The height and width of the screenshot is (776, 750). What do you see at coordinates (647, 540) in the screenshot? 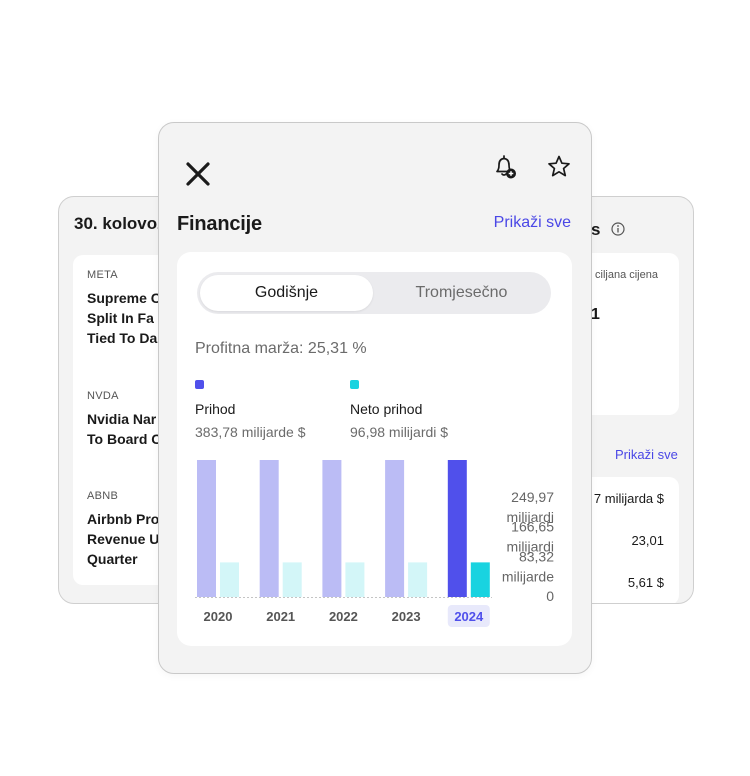
I see `metric-value: 23,01` at bounding box center [647, 540].